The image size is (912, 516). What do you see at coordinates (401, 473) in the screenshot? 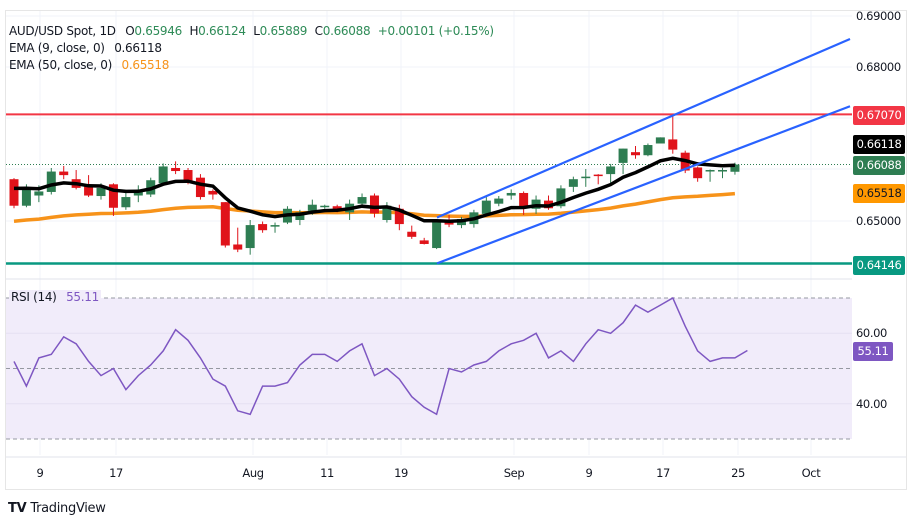
I see `x-tick: 19` at bounding box center [401, 473].